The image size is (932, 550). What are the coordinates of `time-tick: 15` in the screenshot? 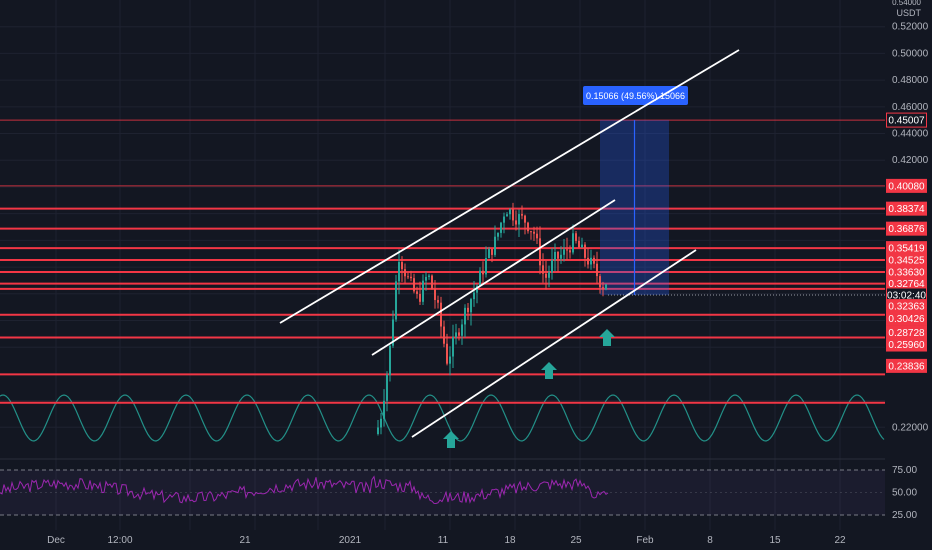 It's located at (775, 540).